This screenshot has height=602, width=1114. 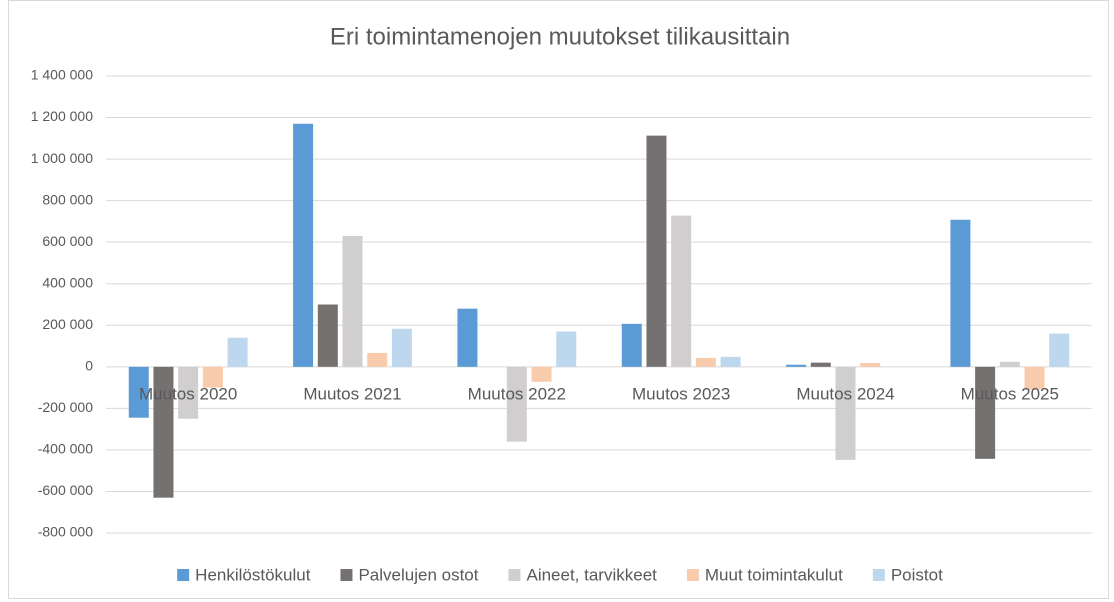 What do you see at coordinates (62, 116) in the screenshot?
I see `y-tick-label: 1 200 000` at bounding box center [62, 116].